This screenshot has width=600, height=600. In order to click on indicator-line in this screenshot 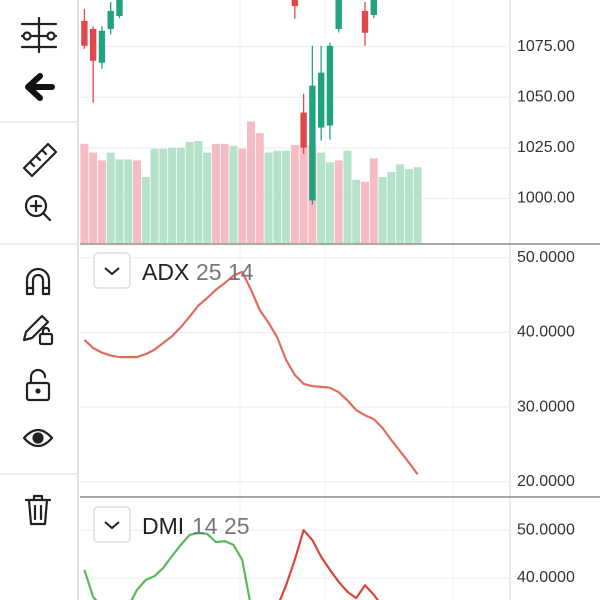, I will do `click(329, 564)`.